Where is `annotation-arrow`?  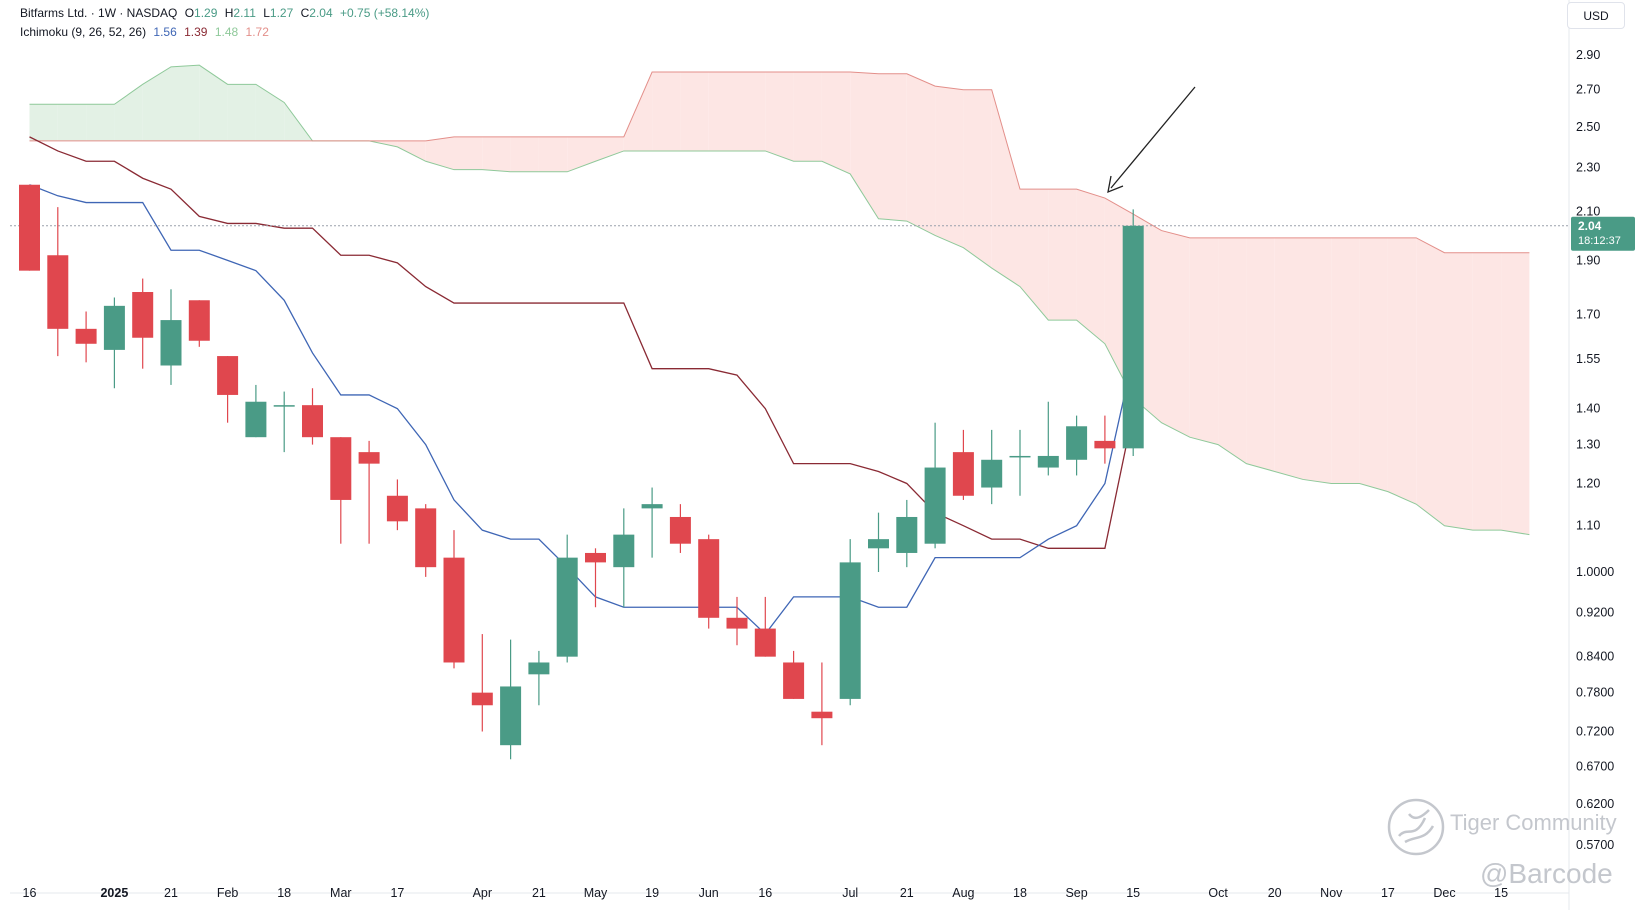
annotation-arrow is located at coordinates (1151, 140).